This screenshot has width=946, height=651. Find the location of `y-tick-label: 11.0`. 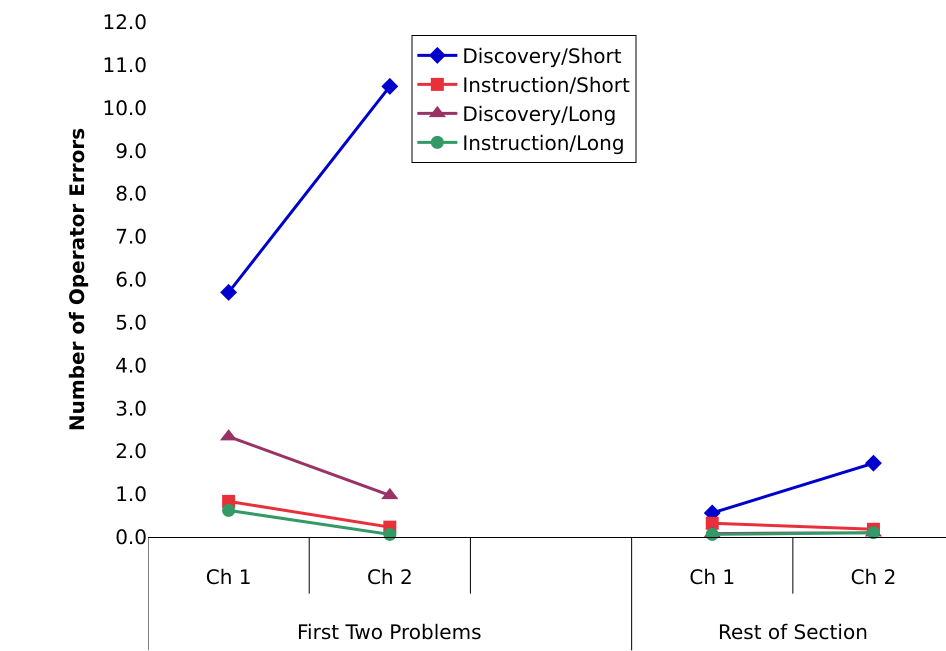

y-tick-label: 11.0 is located at coordinates (124, 64).